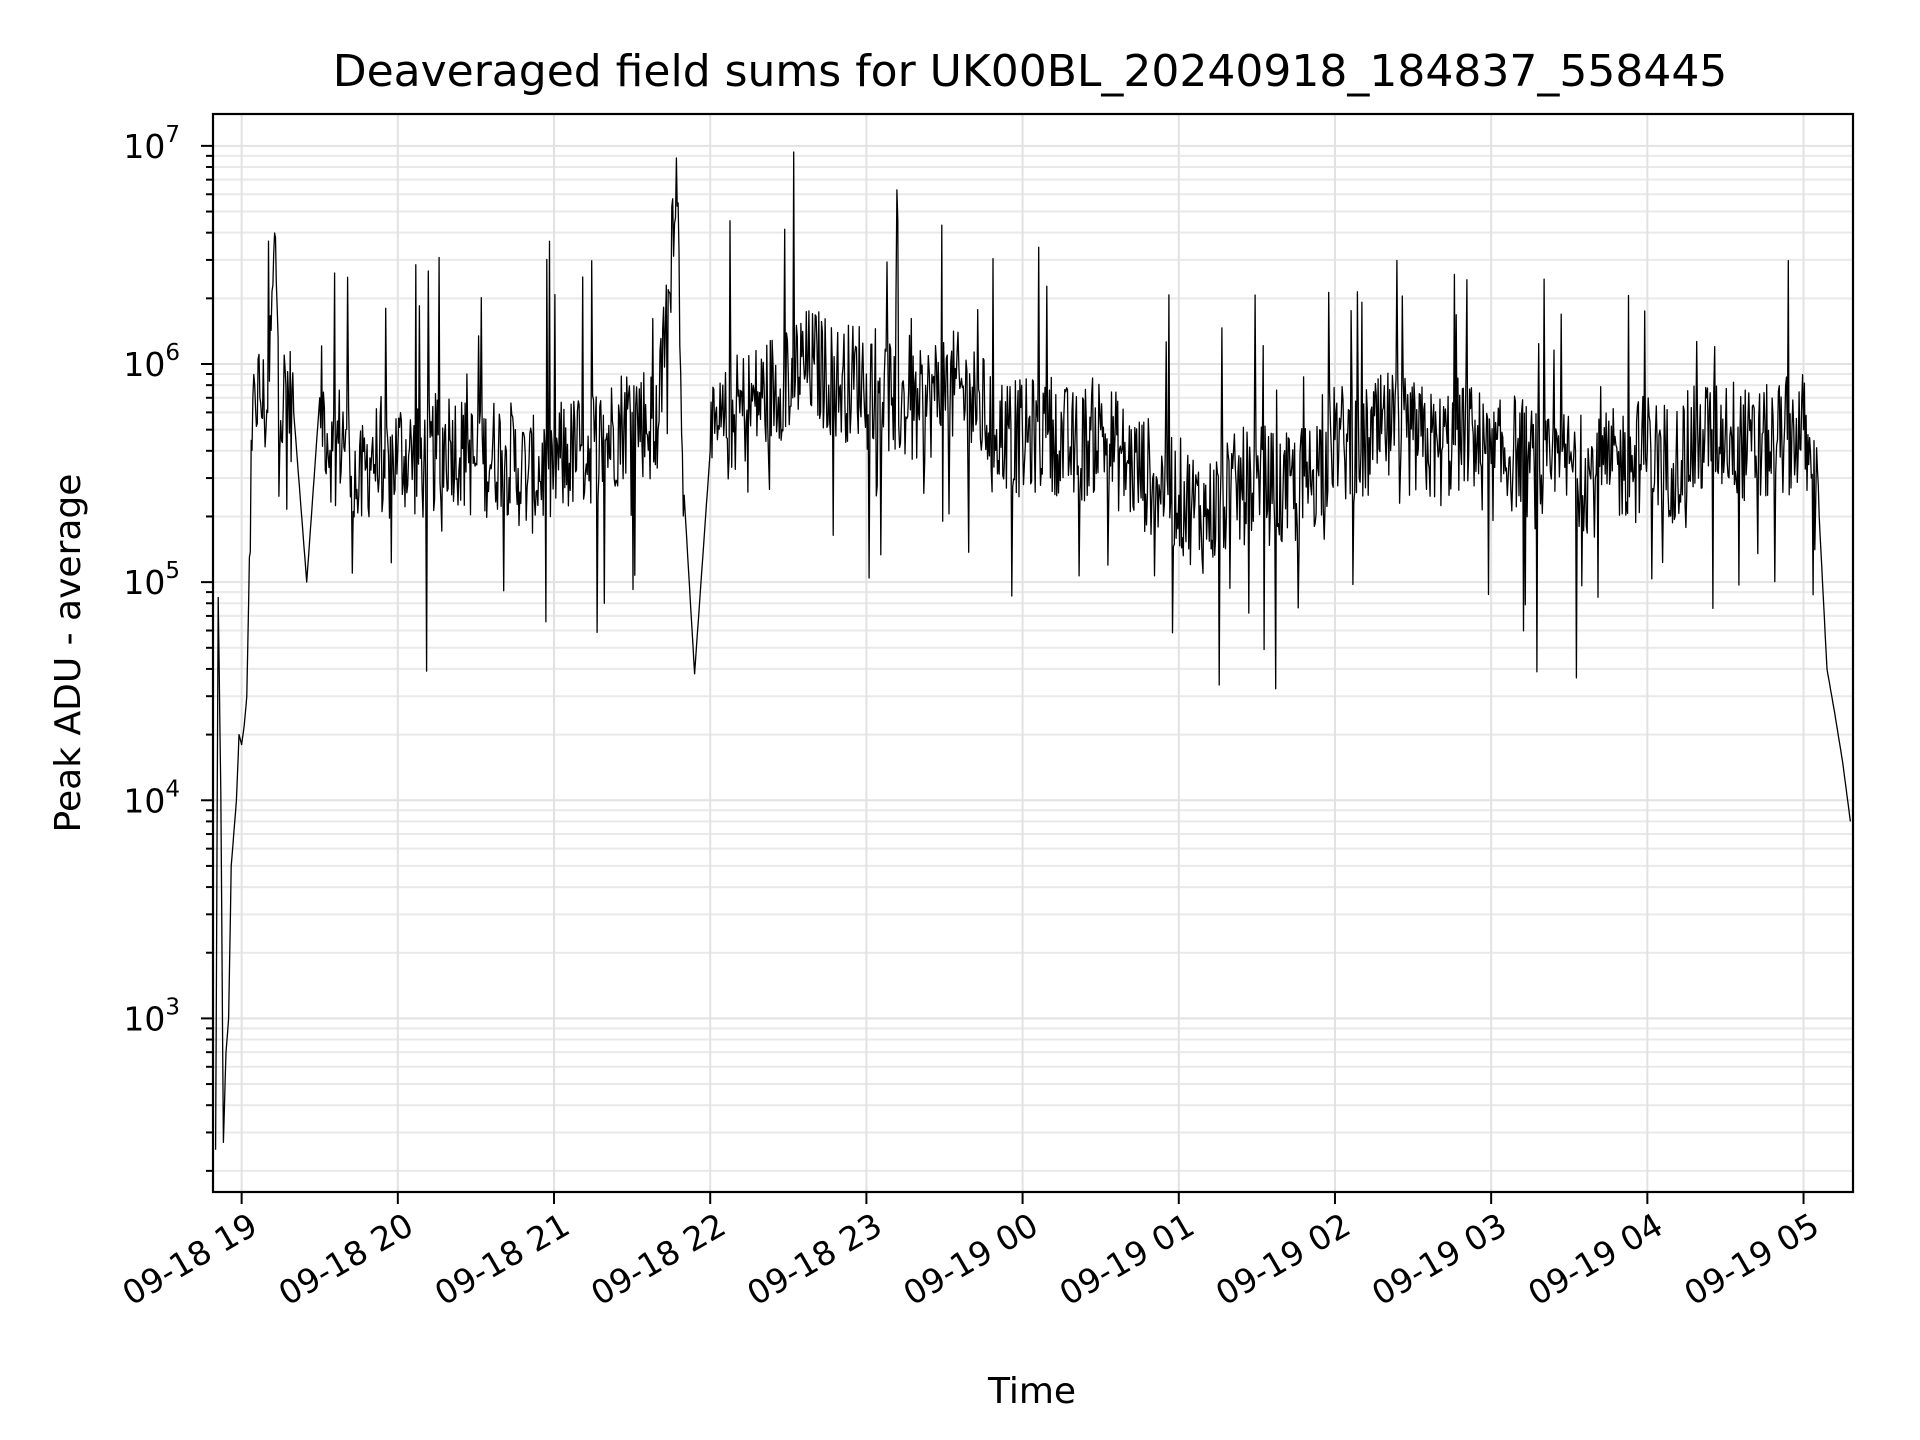  I want to click on y-axis: 10³ 10⁴ 10⁵ 10⁶ 10⁷, so click(168, 647).